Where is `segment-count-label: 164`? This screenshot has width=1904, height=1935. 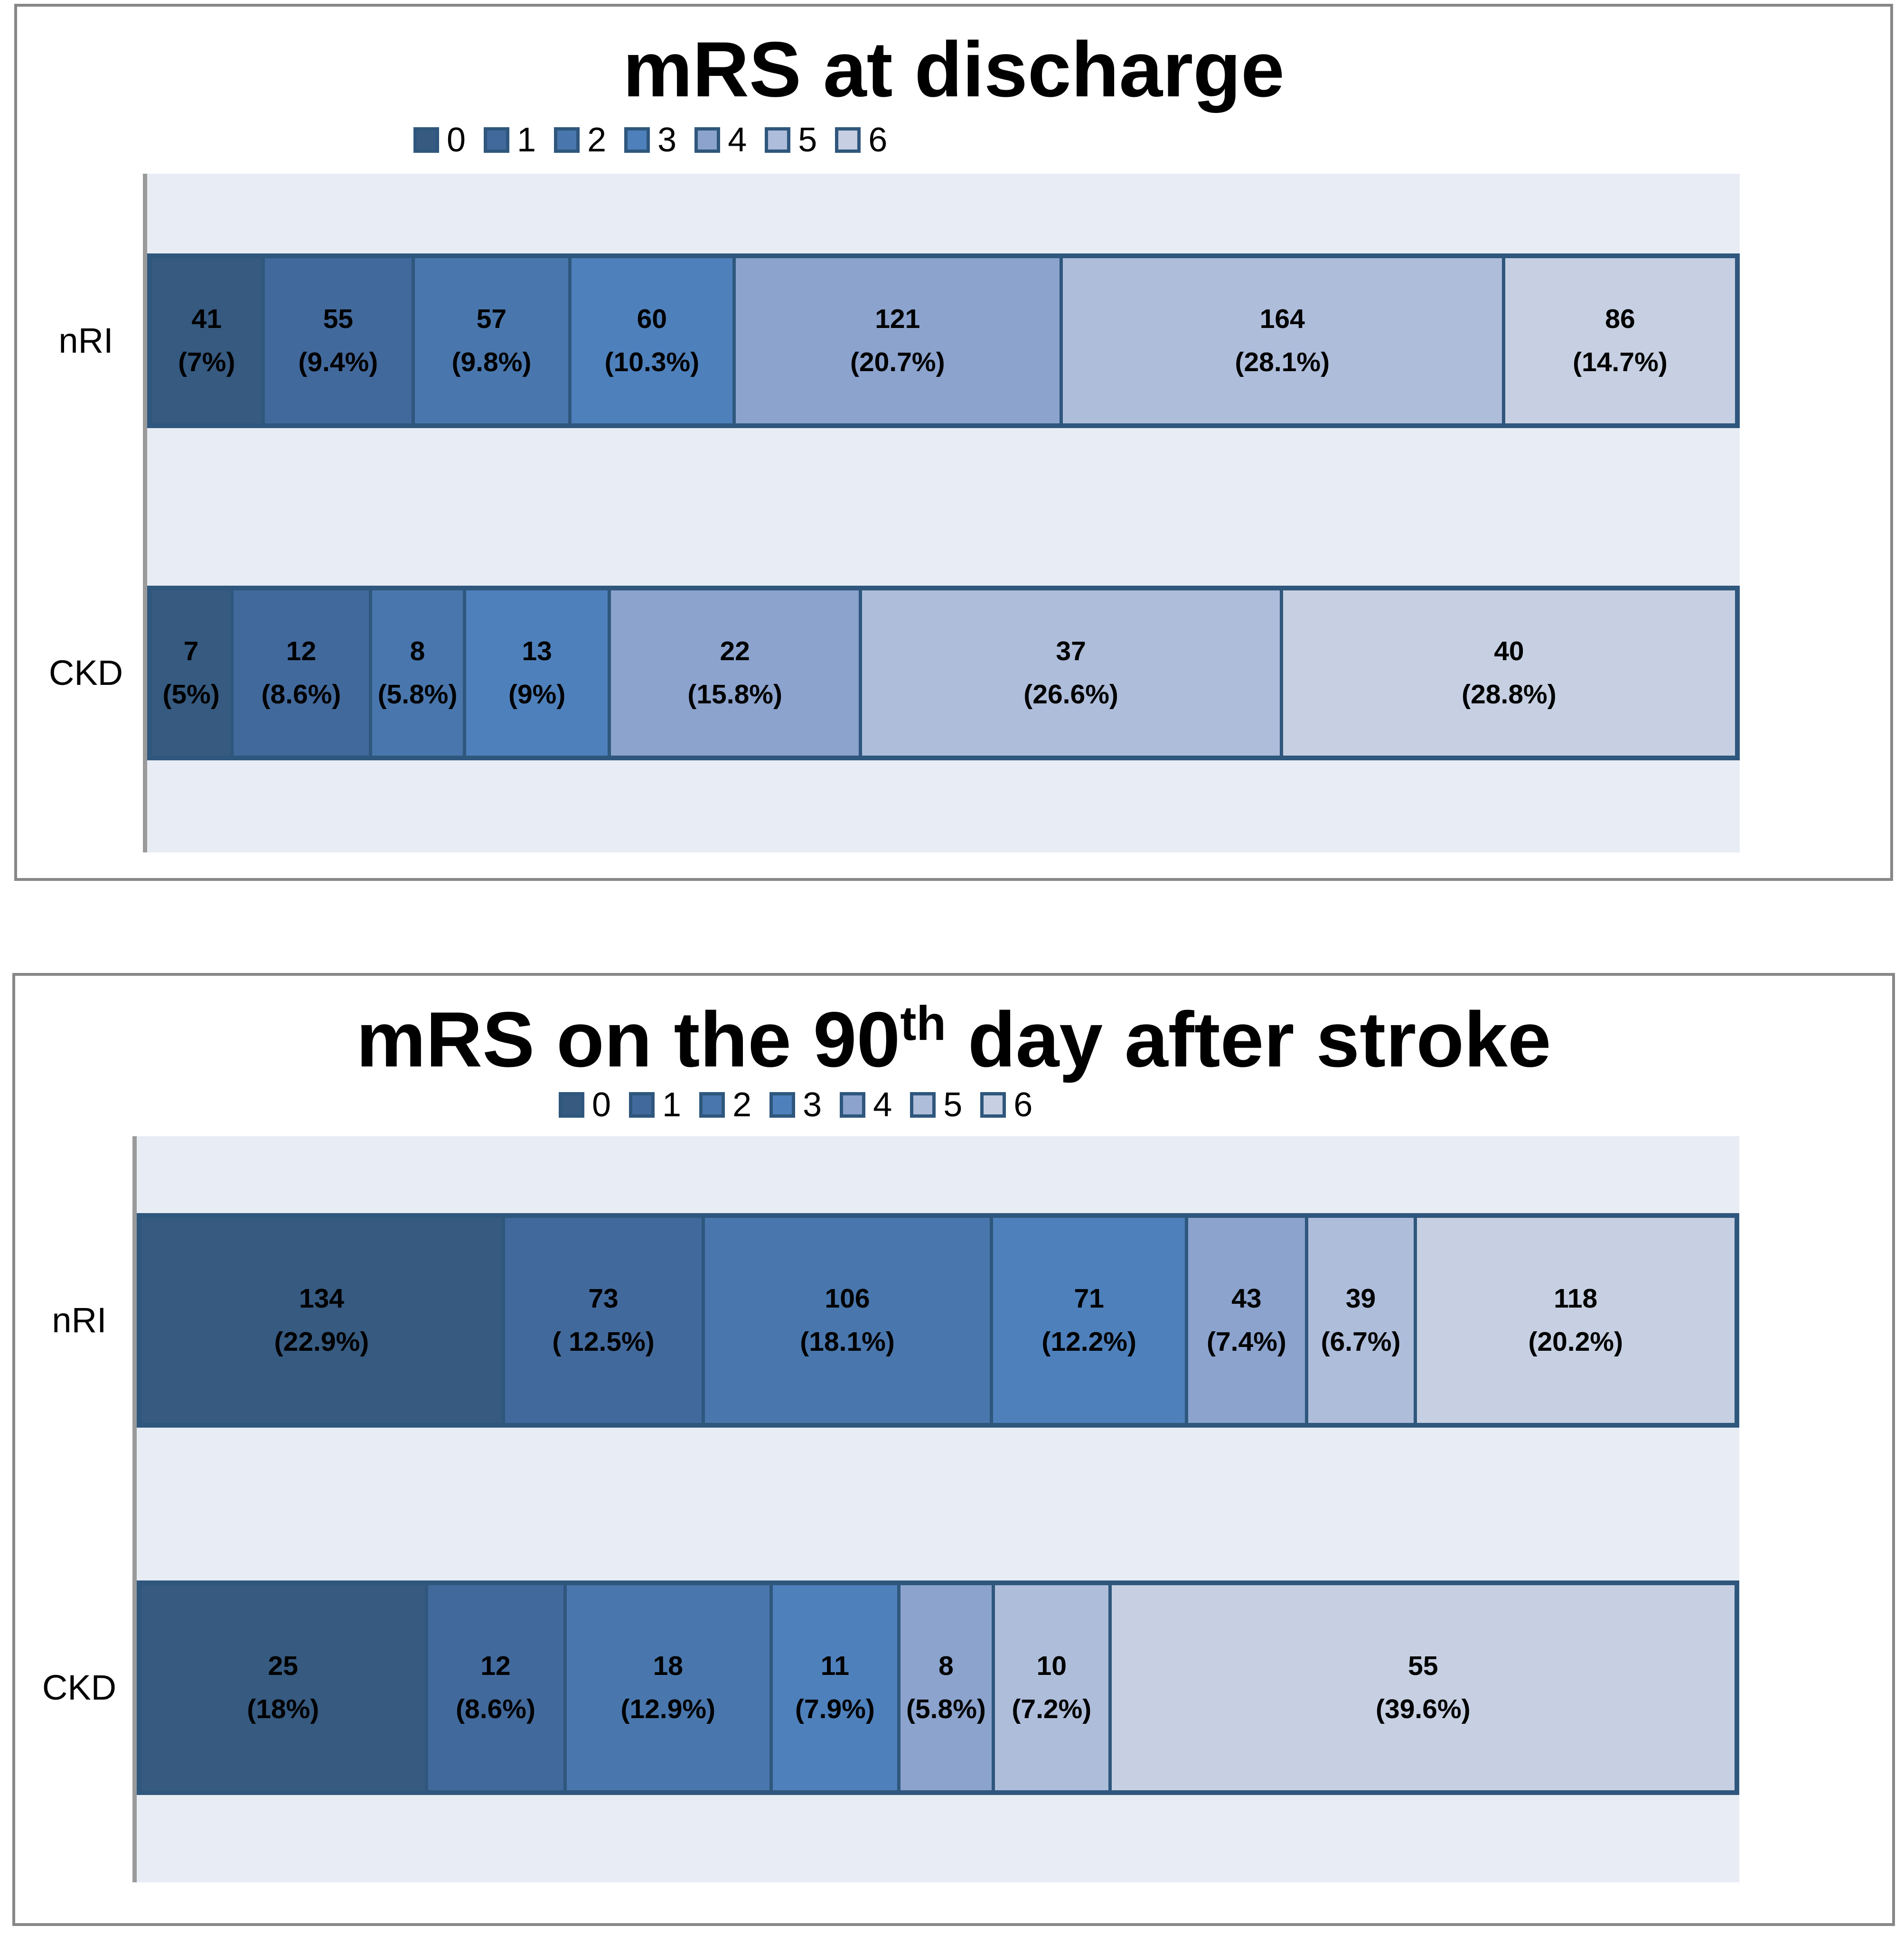
segment-count-label: 164 is located at coordinates (1282, 319).